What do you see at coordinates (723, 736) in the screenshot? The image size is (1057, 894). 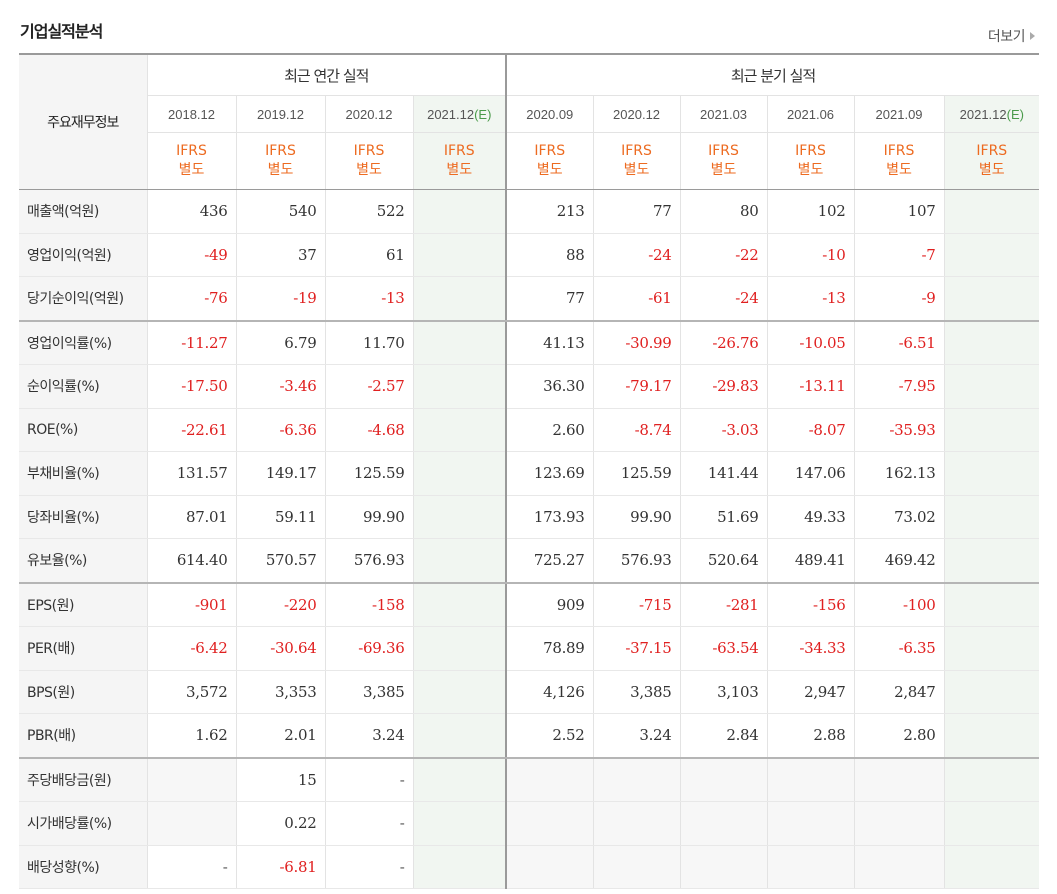 I see `value-cell: 2.84` at bounding box center [723, 736].